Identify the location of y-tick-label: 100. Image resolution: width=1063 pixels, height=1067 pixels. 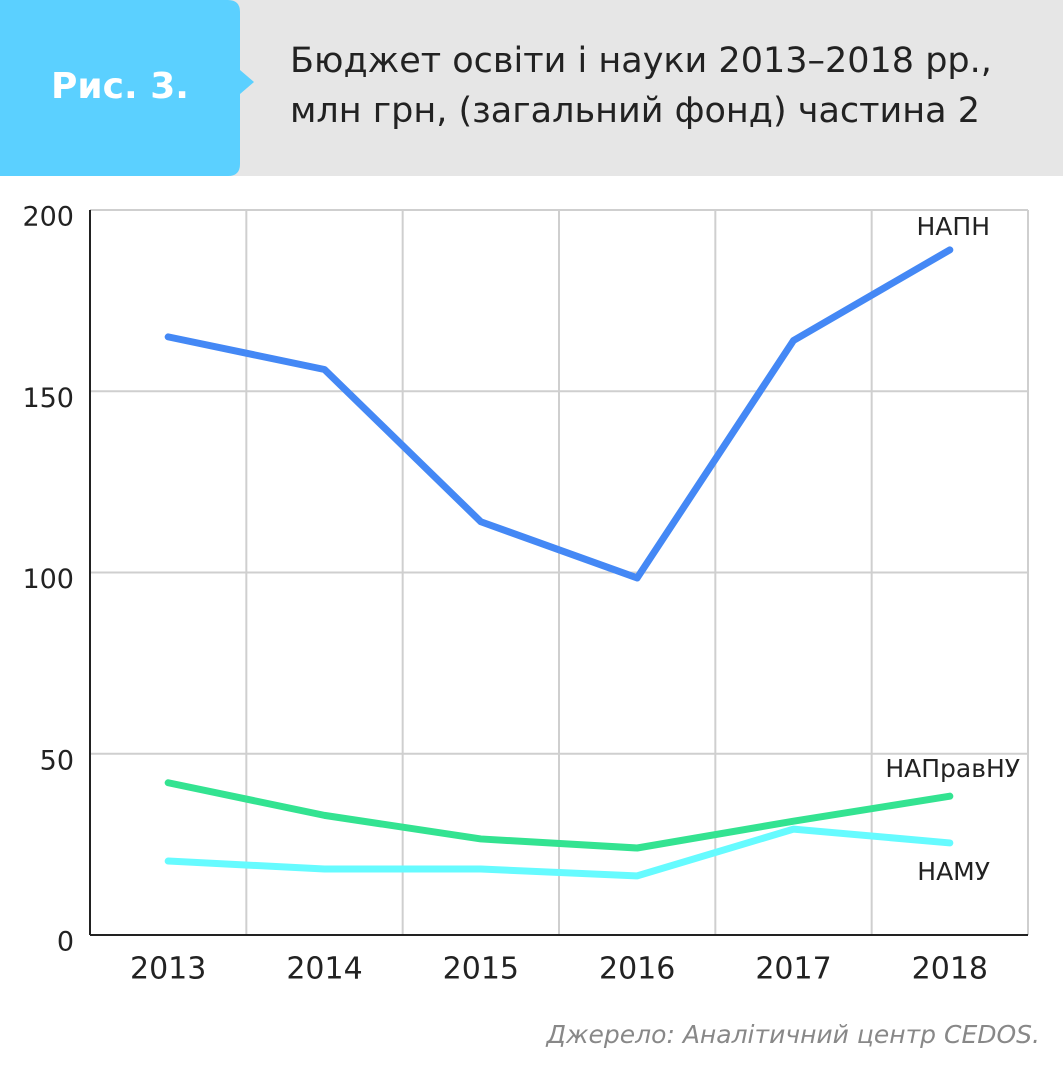
(48, 579).